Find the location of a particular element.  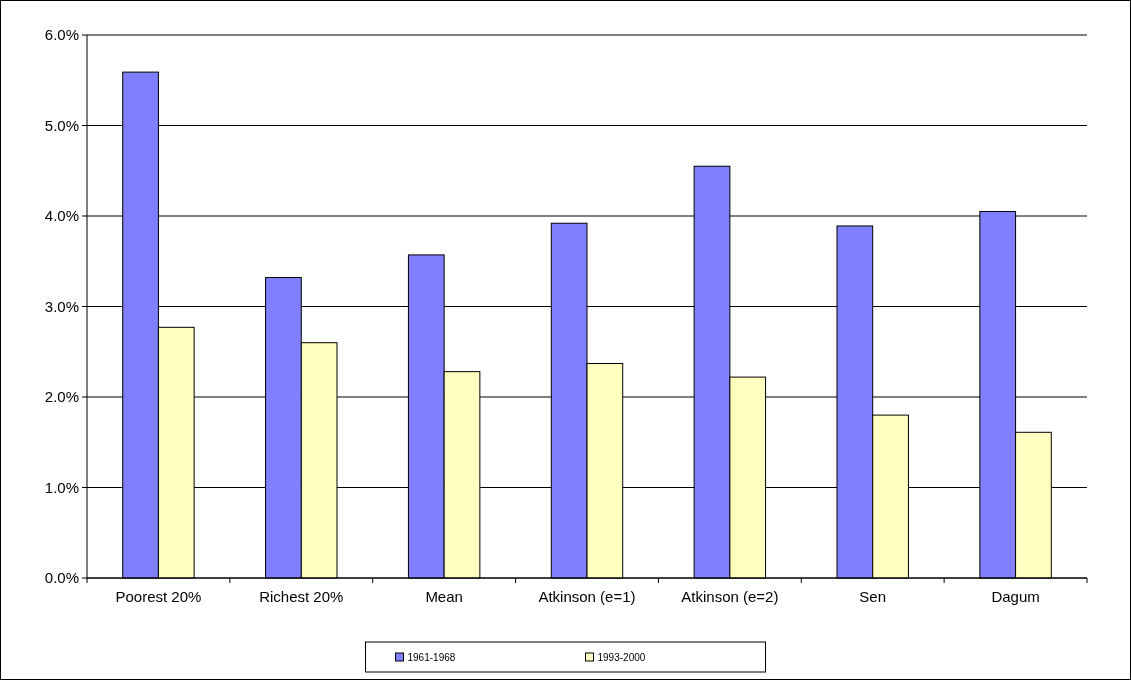

y-tick-label: 1.0% is located at coordinates (61, 487).